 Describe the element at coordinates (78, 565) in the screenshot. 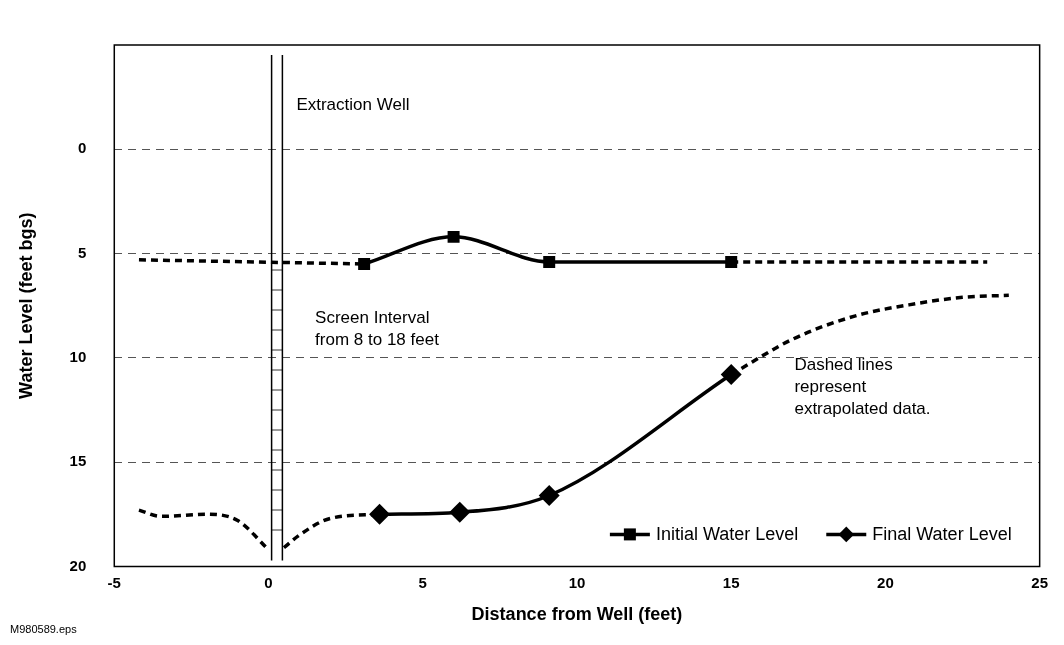

I see `y-tick-label: 20` at that location.